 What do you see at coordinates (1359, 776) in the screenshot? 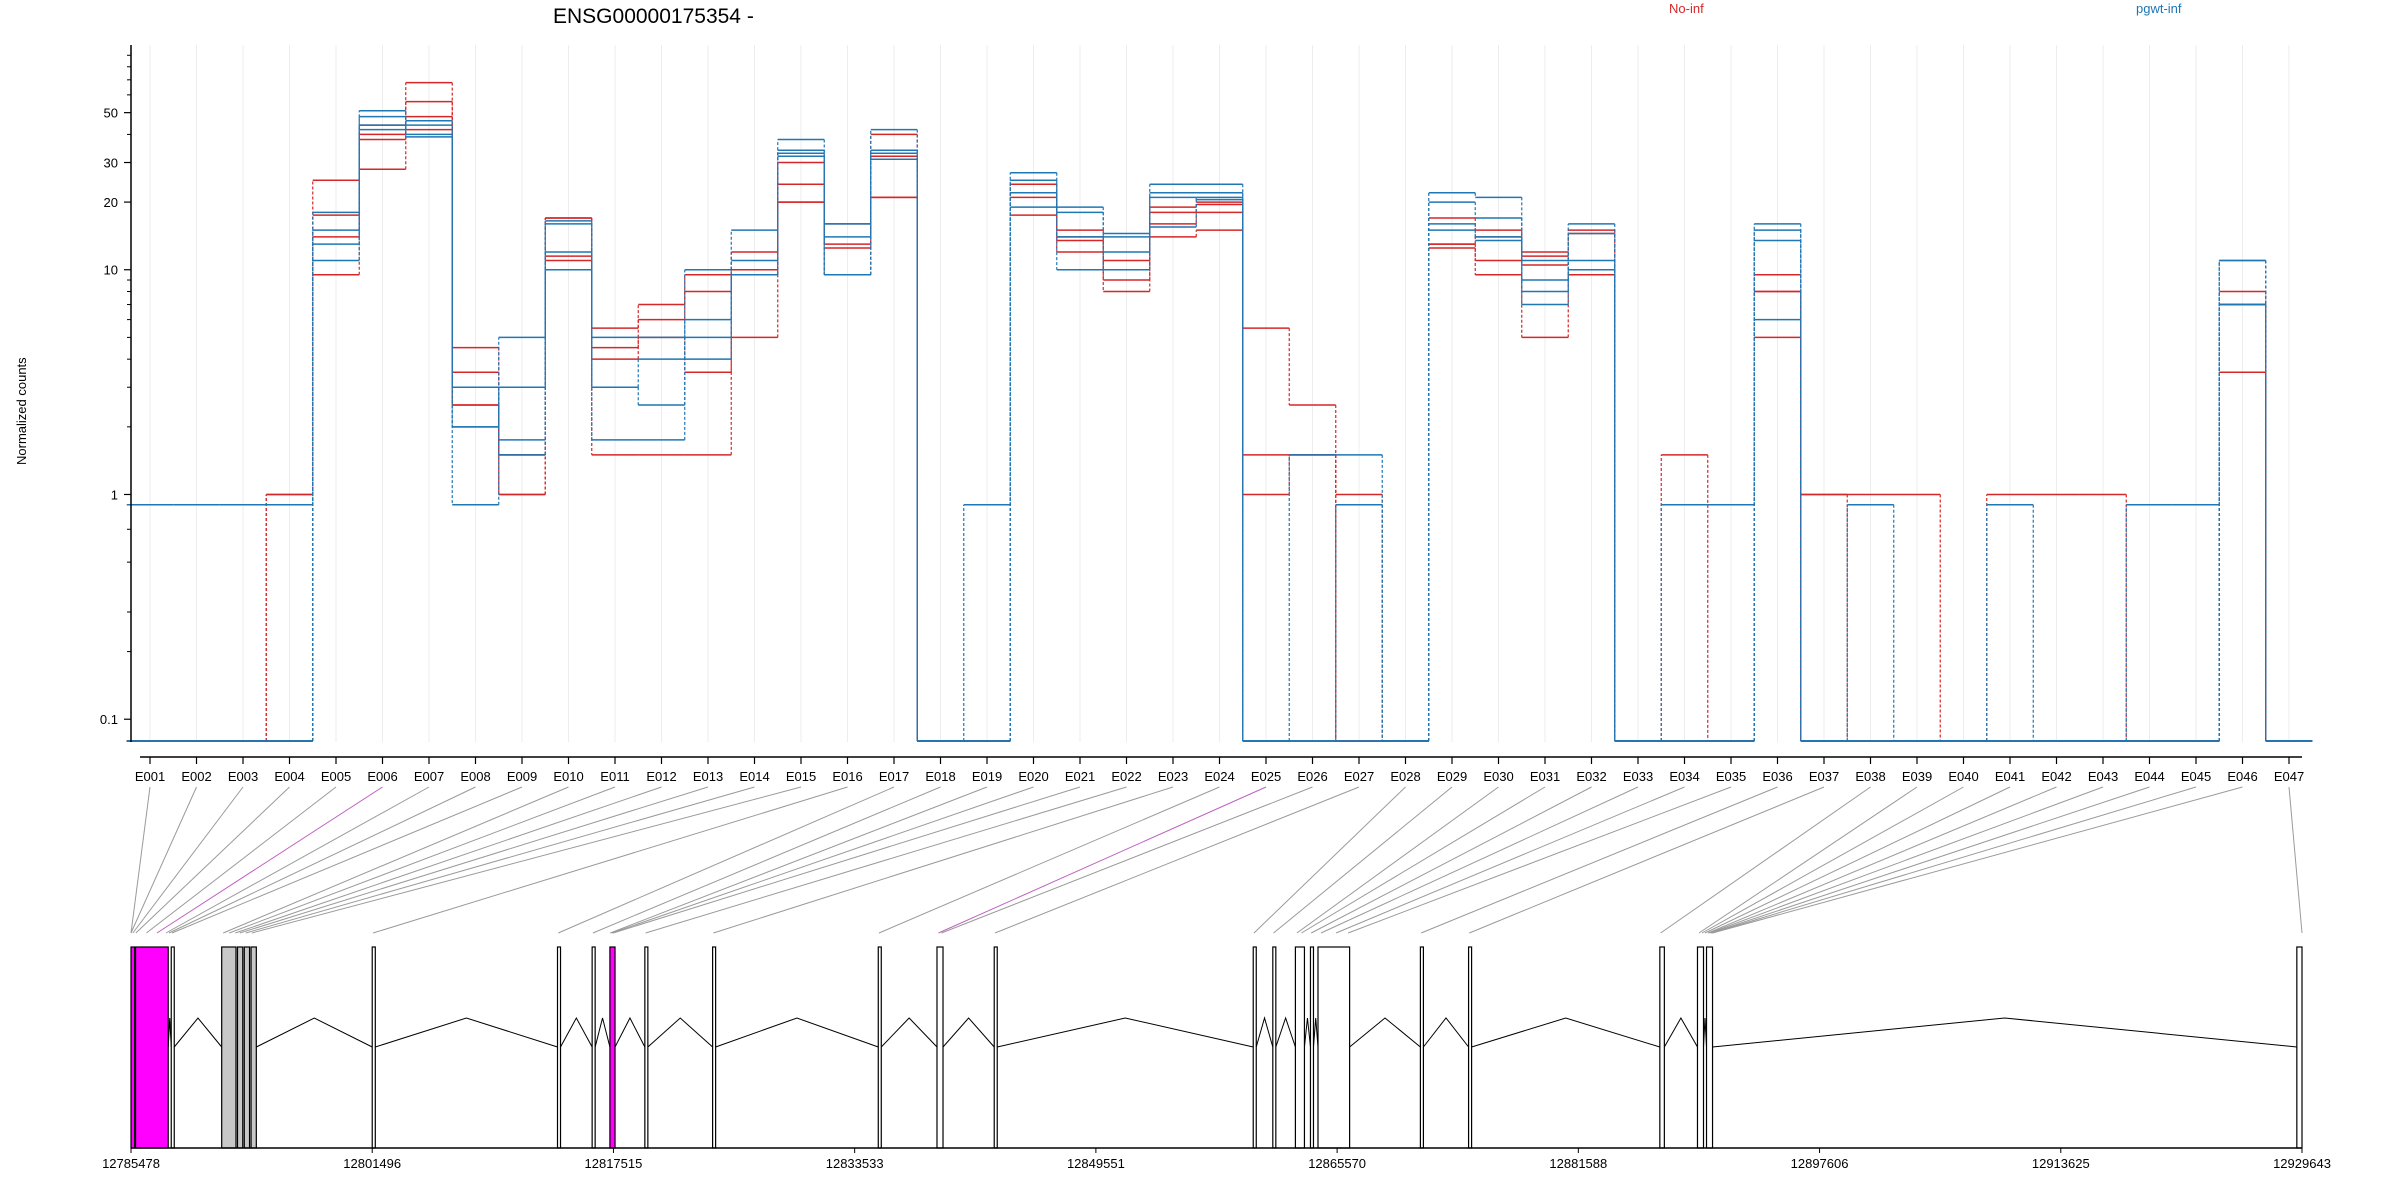
I see `x-tick-label: E027` at bounding box center [1359, 776].